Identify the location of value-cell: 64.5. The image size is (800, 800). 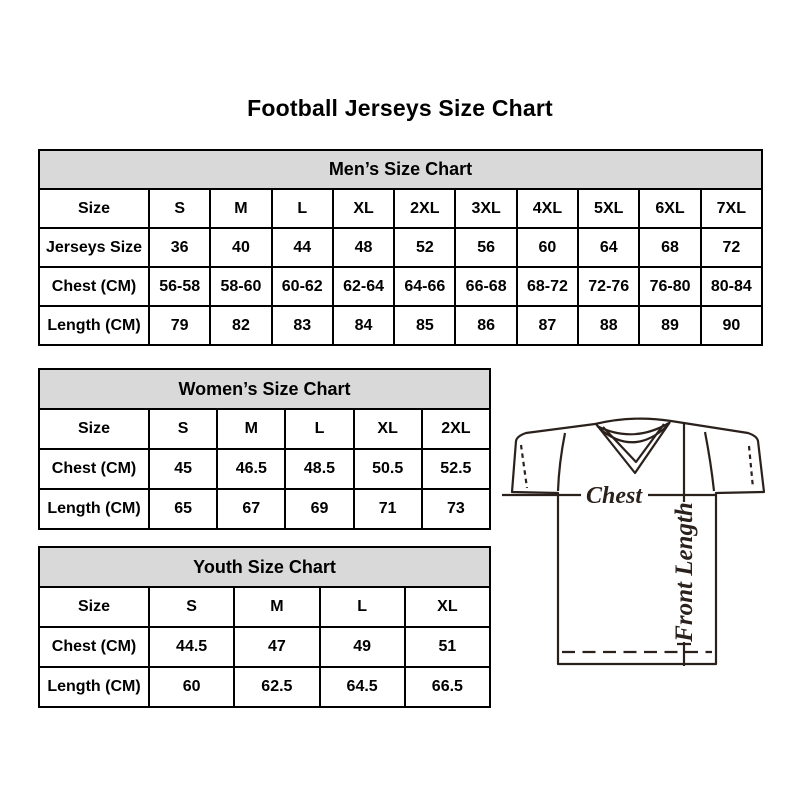
(362, 687).